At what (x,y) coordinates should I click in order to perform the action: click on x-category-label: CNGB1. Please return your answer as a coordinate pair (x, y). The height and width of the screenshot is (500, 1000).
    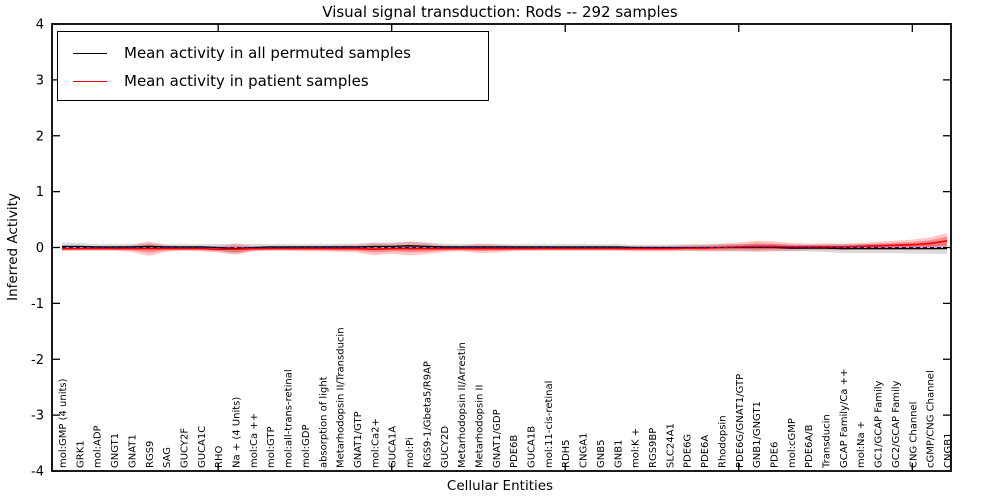
    Looking at the image, I should click on (948, 450).